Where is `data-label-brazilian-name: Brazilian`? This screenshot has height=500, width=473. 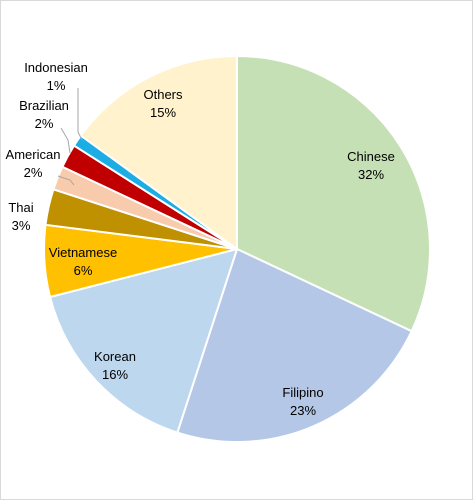
data-label-brazilian-name: Brazilian is located at coordinates (44, 105).